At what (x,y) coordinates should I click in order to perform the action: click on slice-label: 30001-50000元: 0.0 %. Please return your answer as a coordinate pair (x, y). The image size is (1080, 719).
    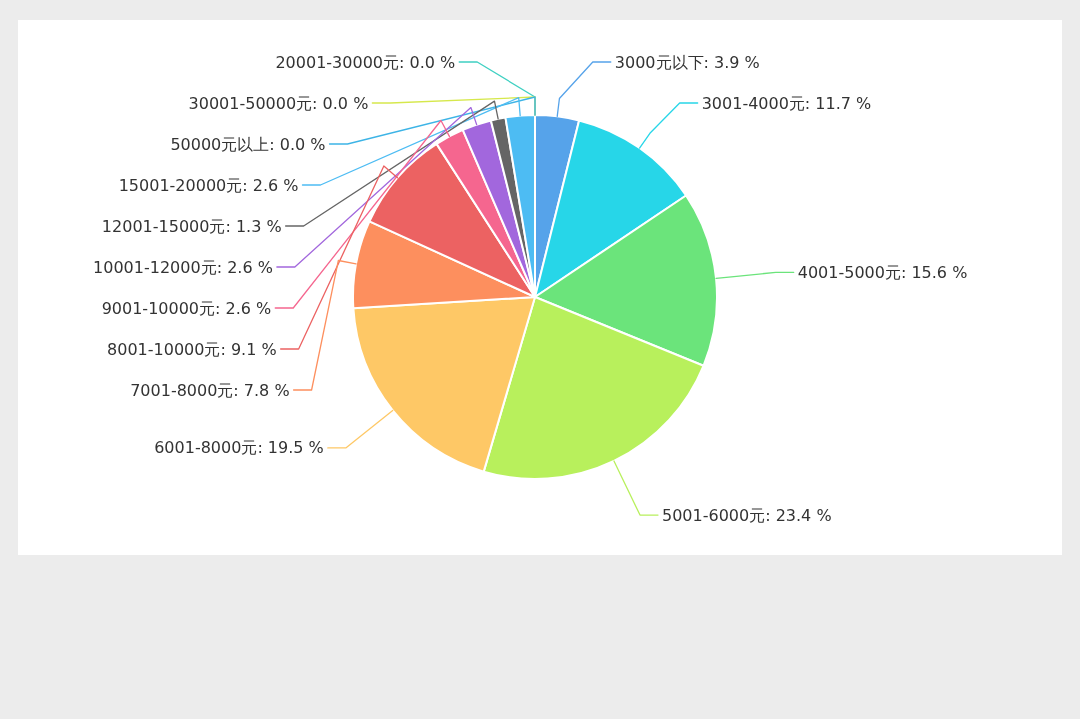
    Looking at the image, I should click on (278, 103).